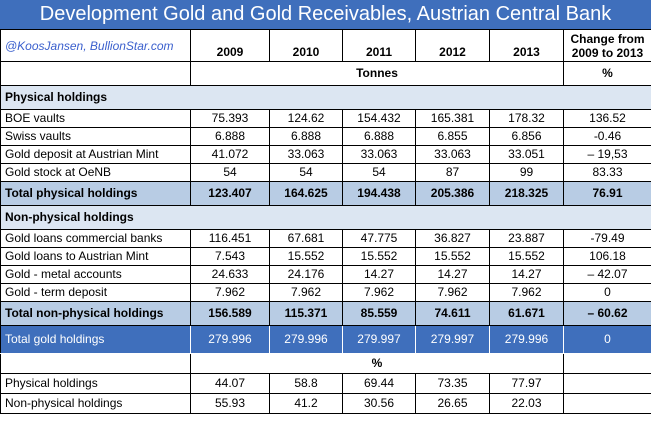 The image size is (651, 432). I want to click on value-cell: 7.543, so click(230, 256).